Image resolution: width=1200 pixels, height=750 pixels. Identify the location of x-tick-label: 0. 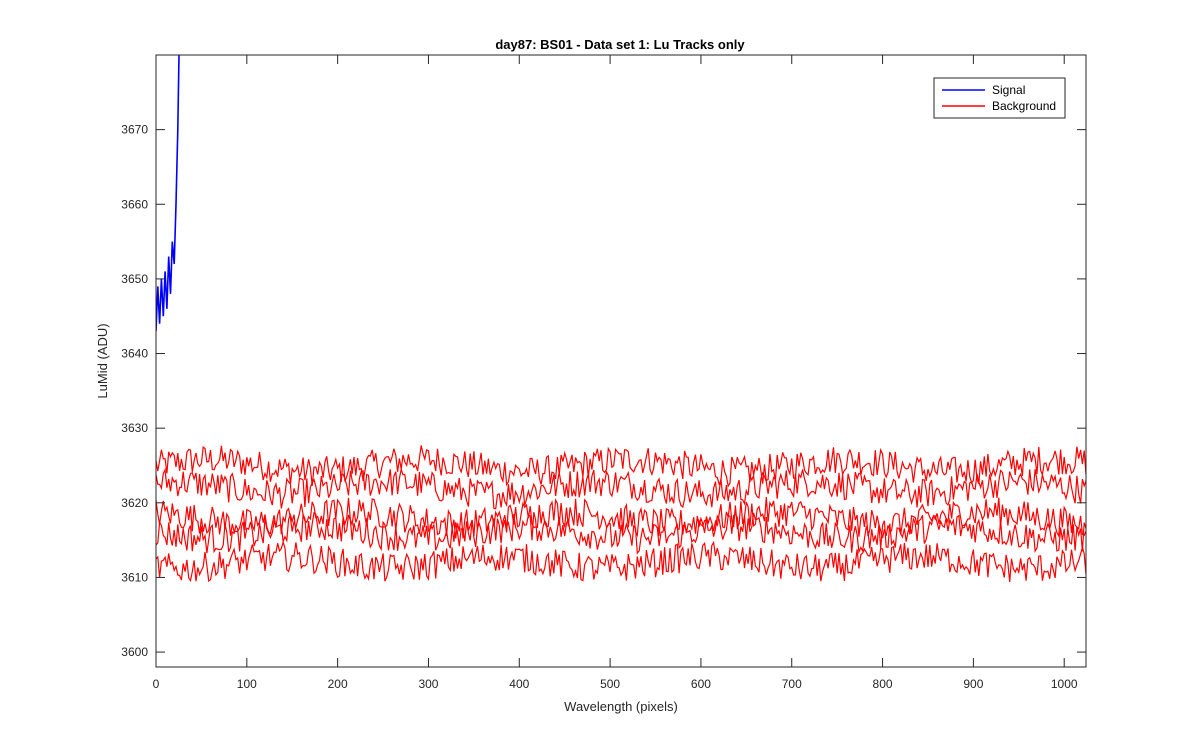
(156, 684).